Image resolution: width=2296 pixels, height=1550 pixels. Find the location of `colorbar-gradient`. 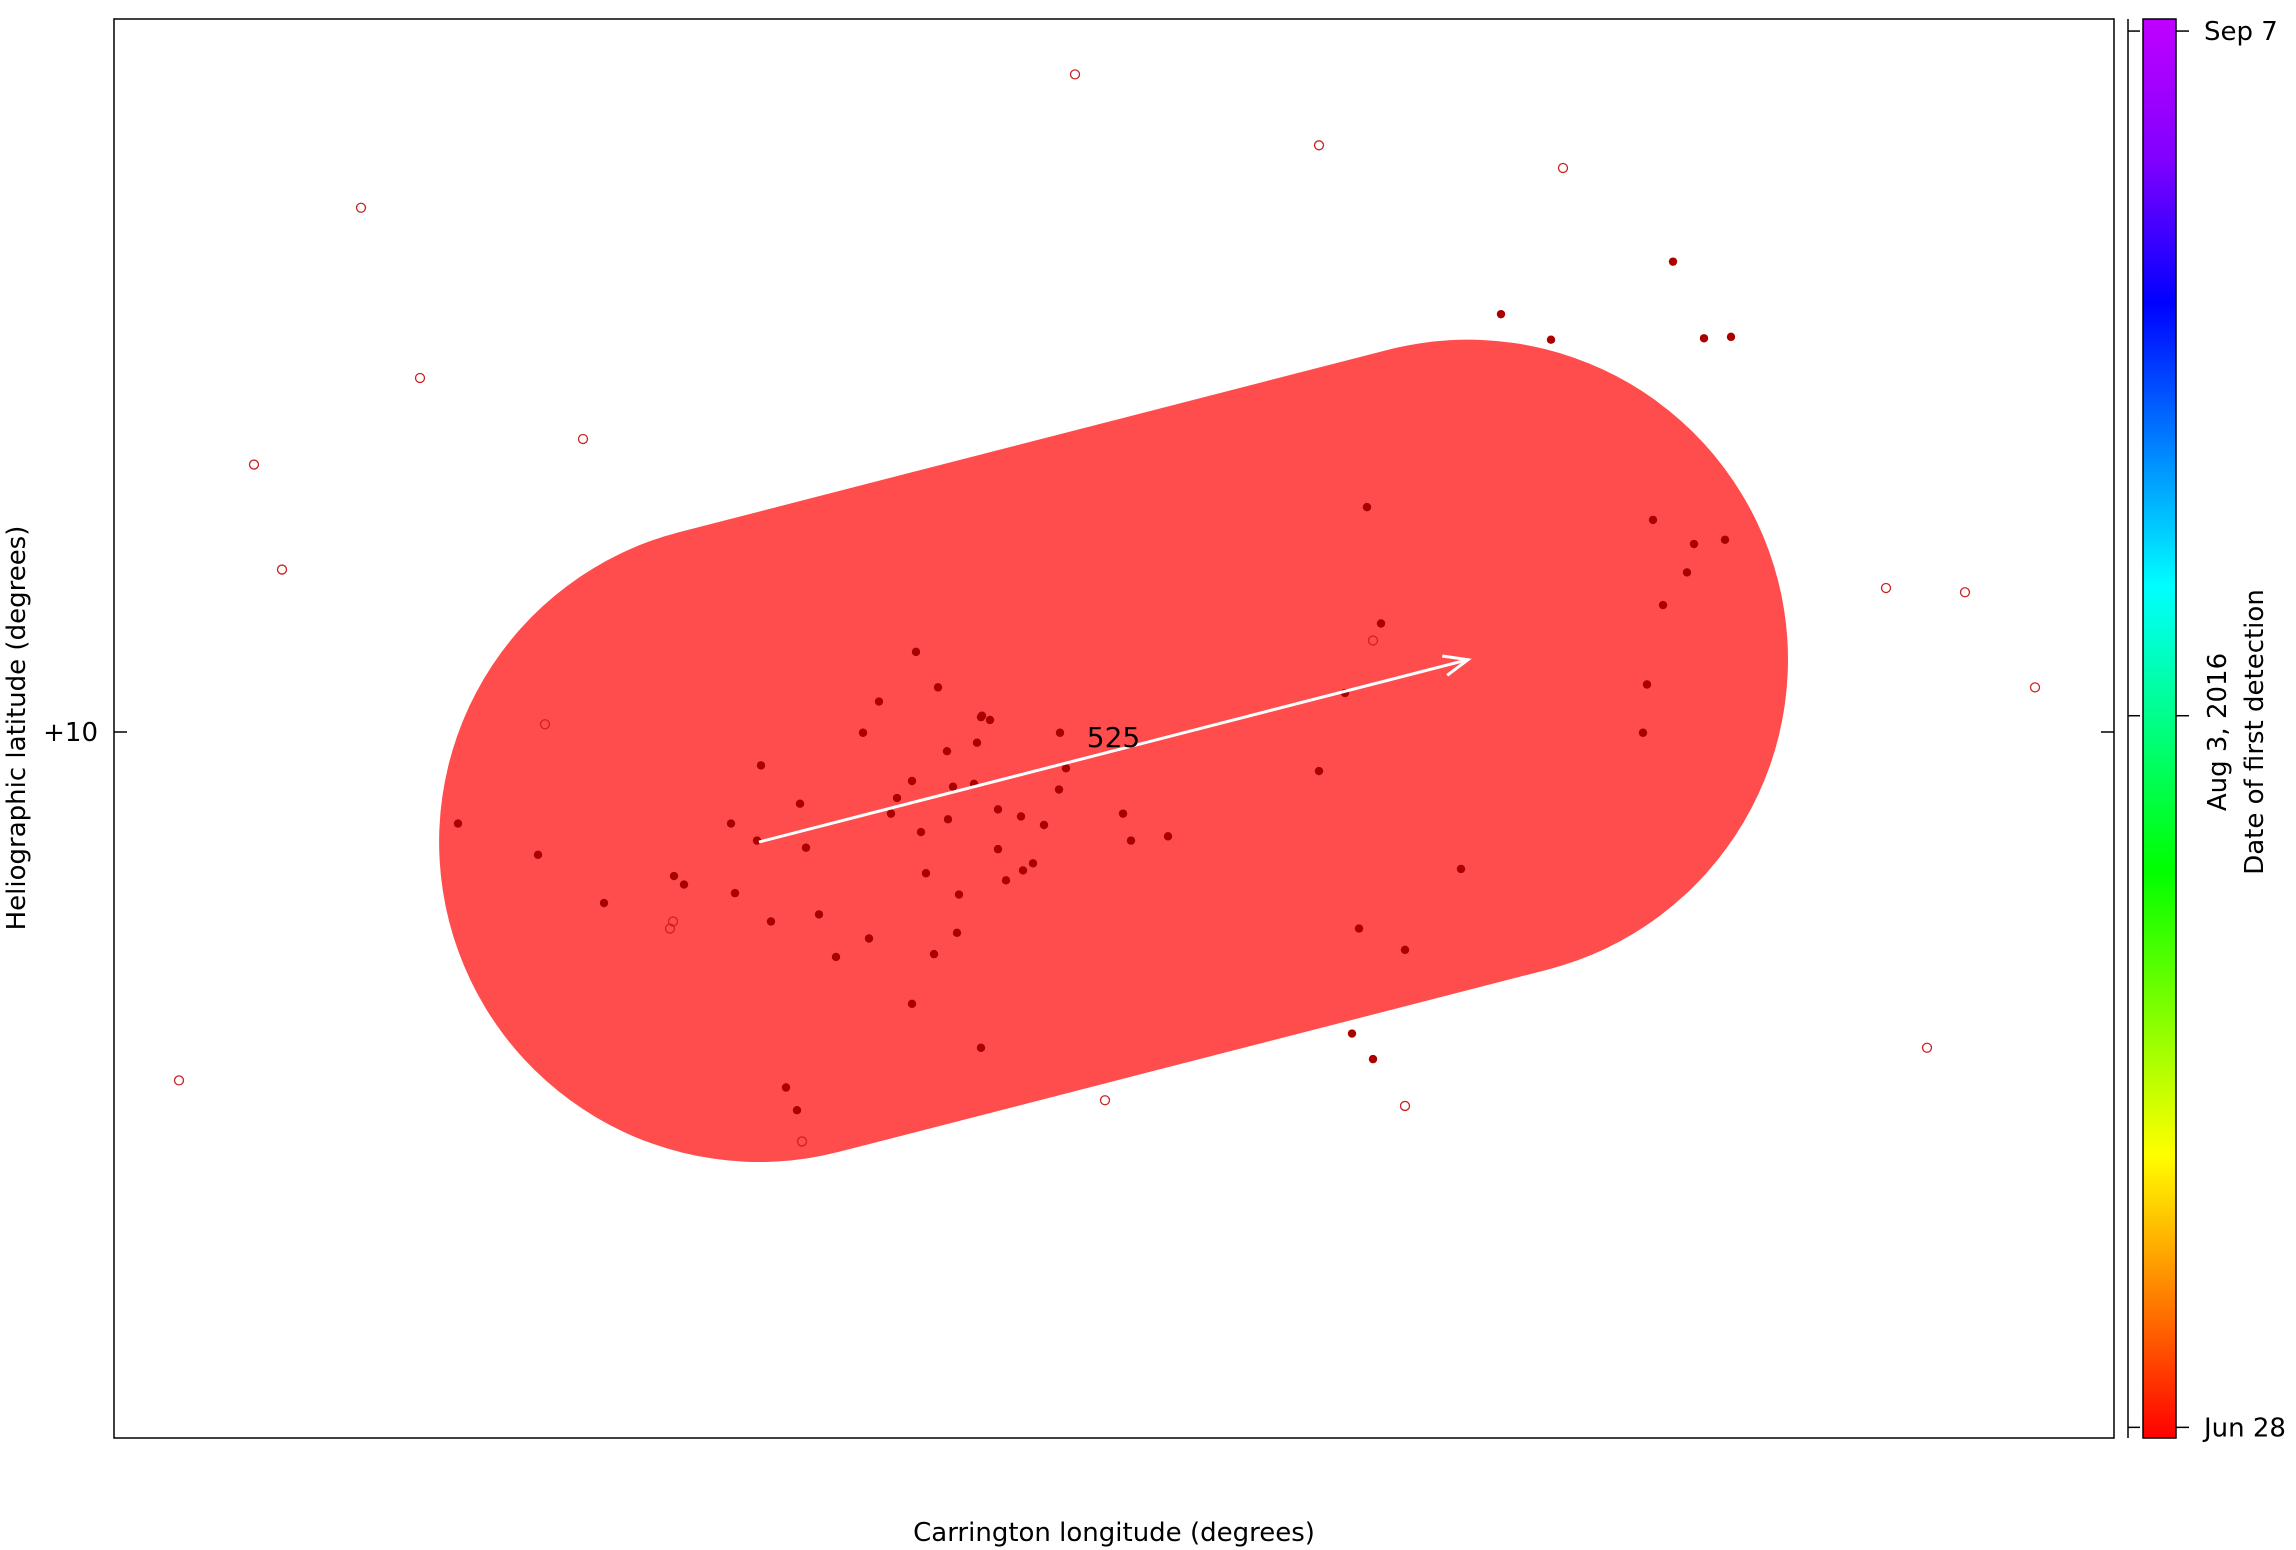

colorbar-gradient is located at coordinates (2159, 728).